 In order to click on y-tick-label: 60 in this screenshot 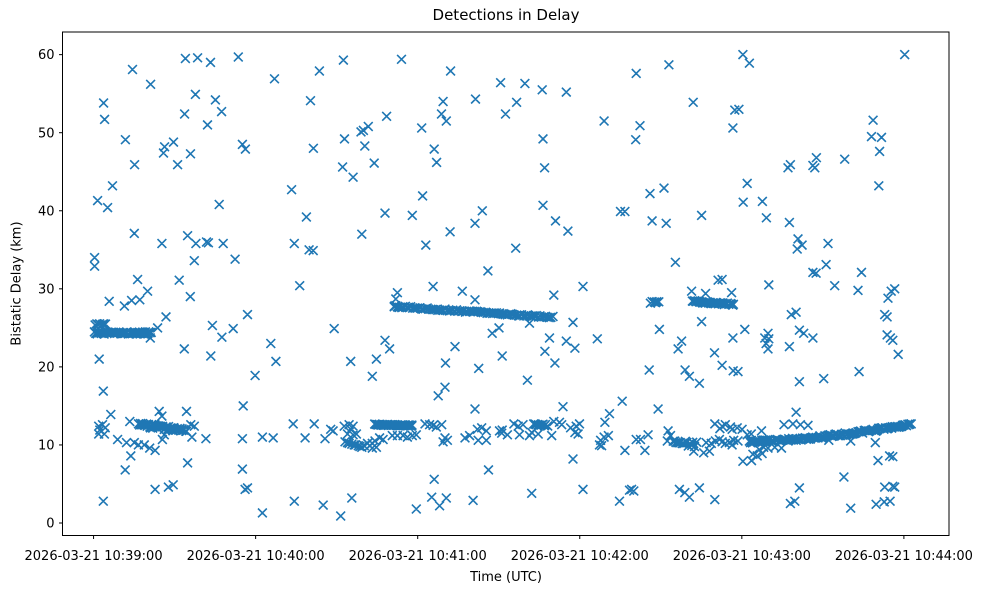, I will do `click(46, 55)`.